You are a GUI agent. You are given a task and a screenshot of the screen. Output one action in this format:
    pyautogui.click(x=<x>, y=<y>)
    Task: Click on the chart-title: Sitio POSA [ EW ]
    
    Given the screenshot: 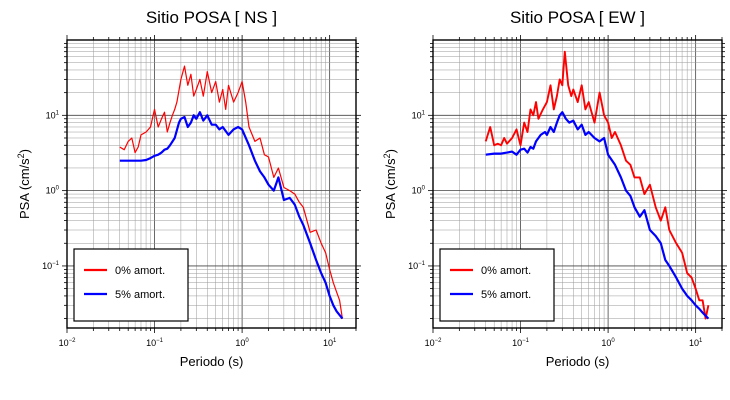 What is the action you would take?
    pyautogui.click(x=577, y=17)
    